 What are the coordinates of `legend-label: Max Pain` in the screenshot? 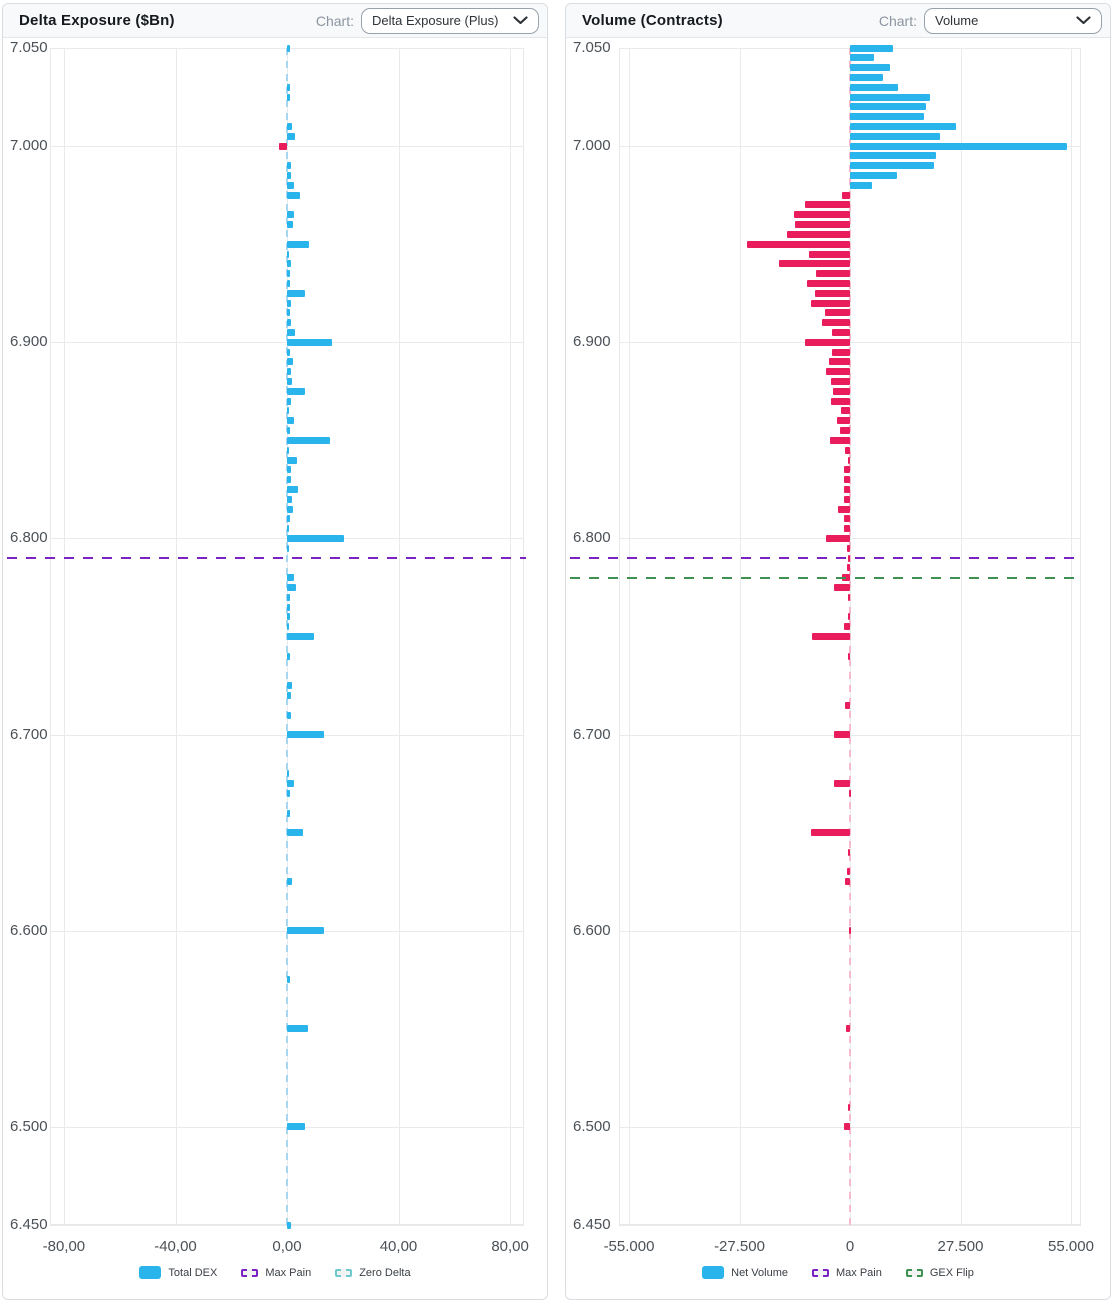 It's located at (288, 1272).